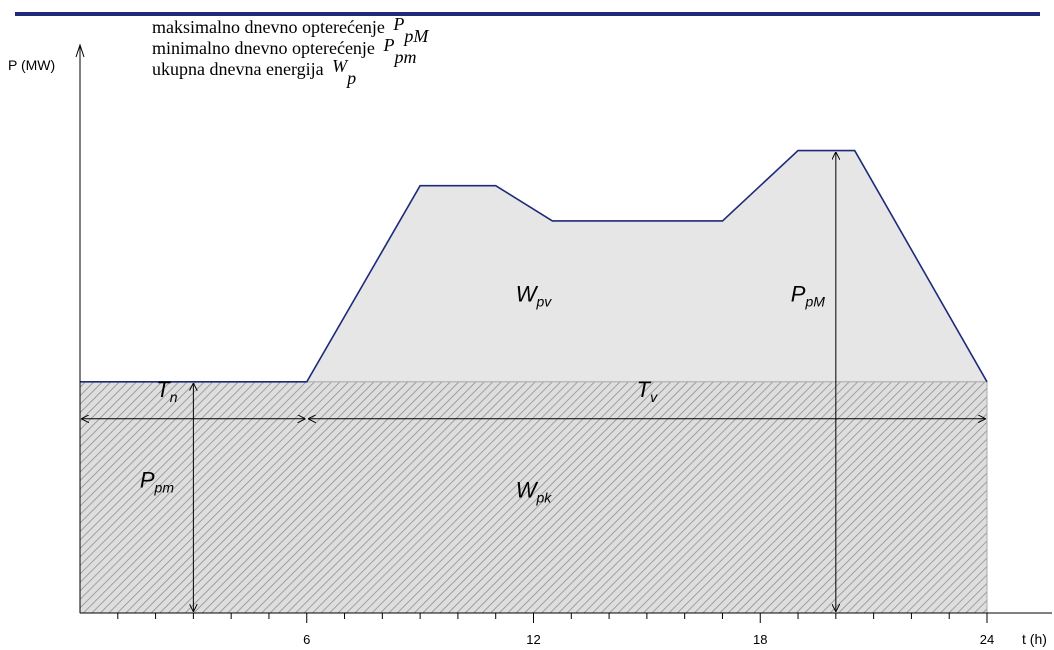  What do you see at coordinates (31, 65) in the screenshot?
I see `y-axis-label: P (MW)` at bounding box center [31, 65].